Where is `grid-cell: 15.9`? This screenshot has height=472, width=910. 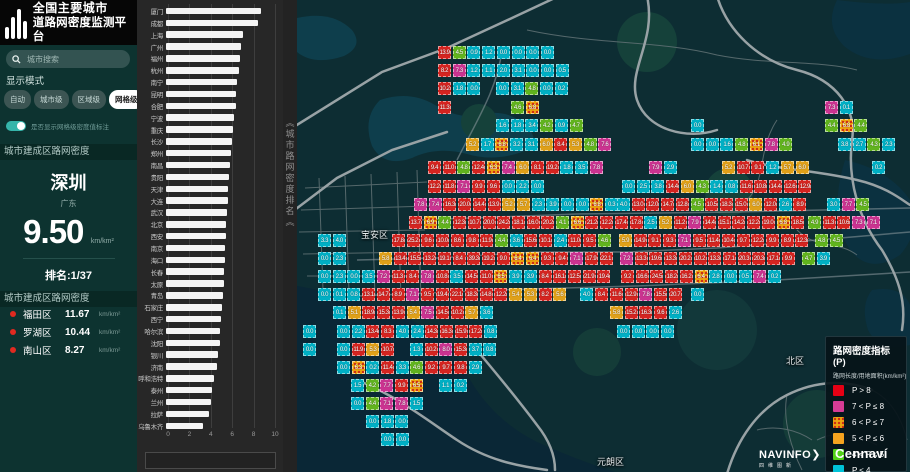 grid-cell: 15.9 is located at coordinates (461, 331).